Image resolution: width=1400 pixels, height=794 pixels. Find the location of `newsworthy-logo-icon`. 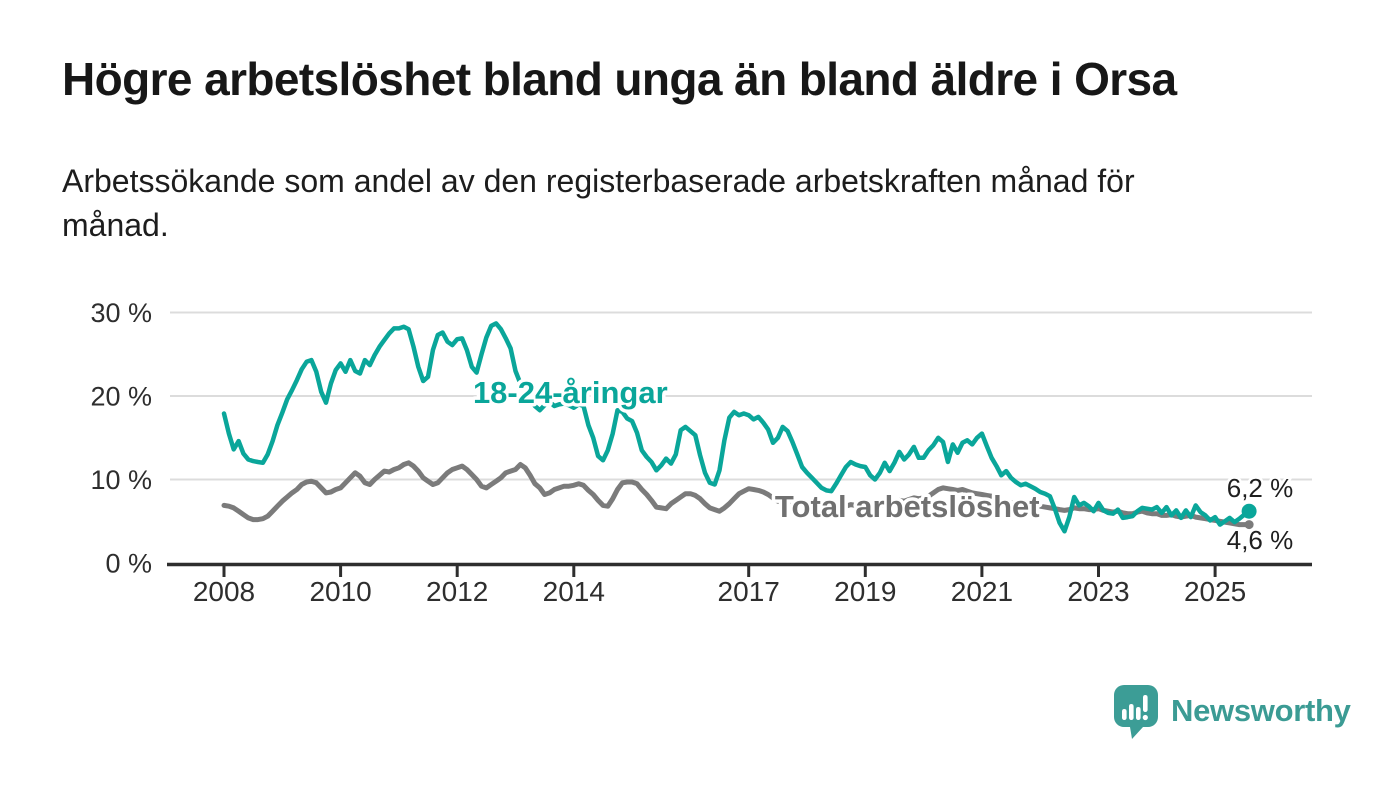

newsworthy-logo-icon is located at coordinates (1136, 712).